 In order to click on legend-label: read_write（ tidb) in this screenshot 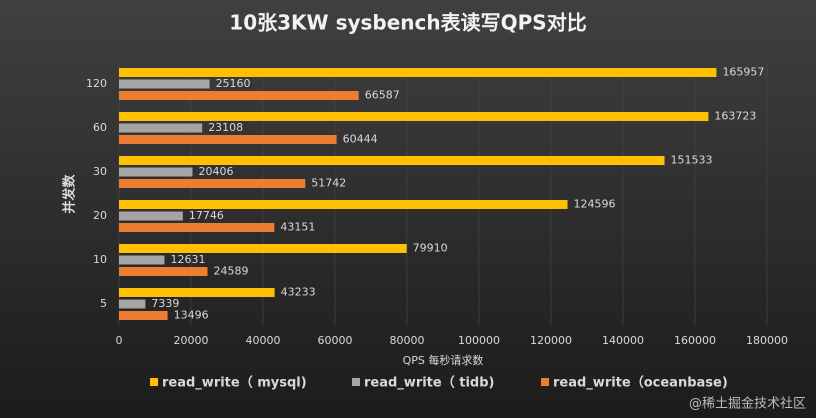, I will do `click(429, 383)`.